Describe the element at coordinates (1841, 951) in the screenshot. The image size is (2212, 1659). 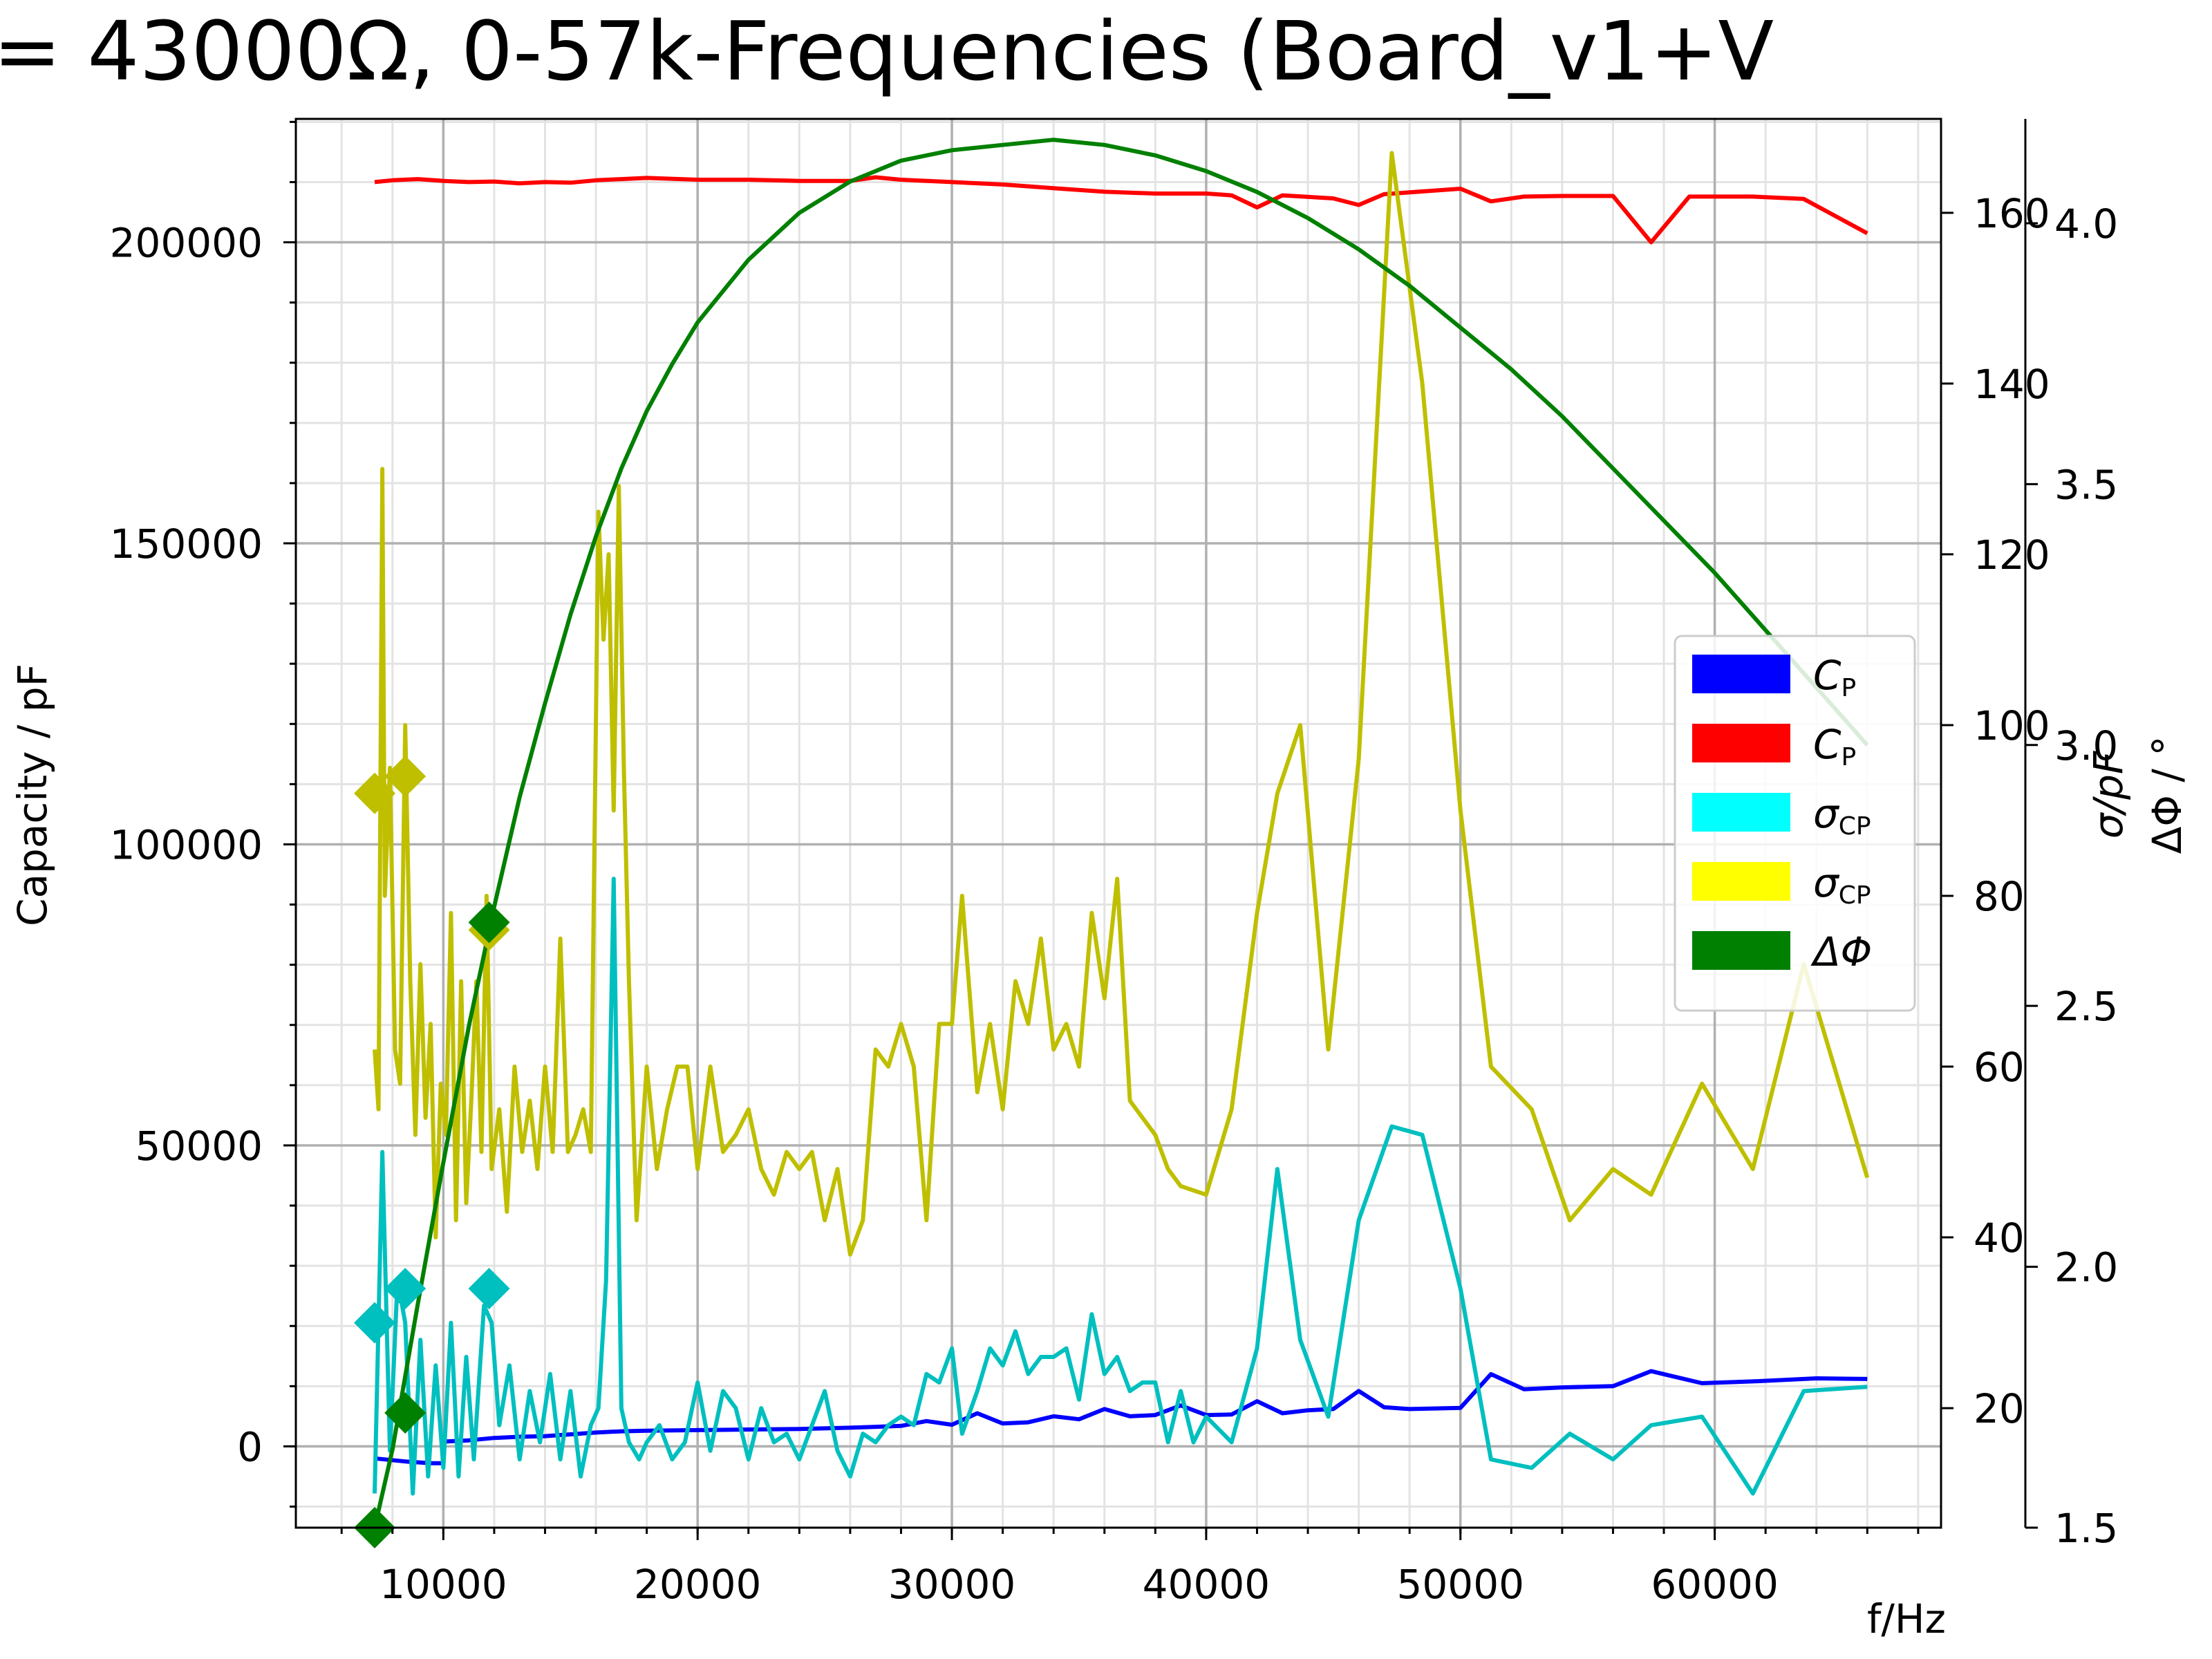
I see `legend-label: ΔΦ` at that location.